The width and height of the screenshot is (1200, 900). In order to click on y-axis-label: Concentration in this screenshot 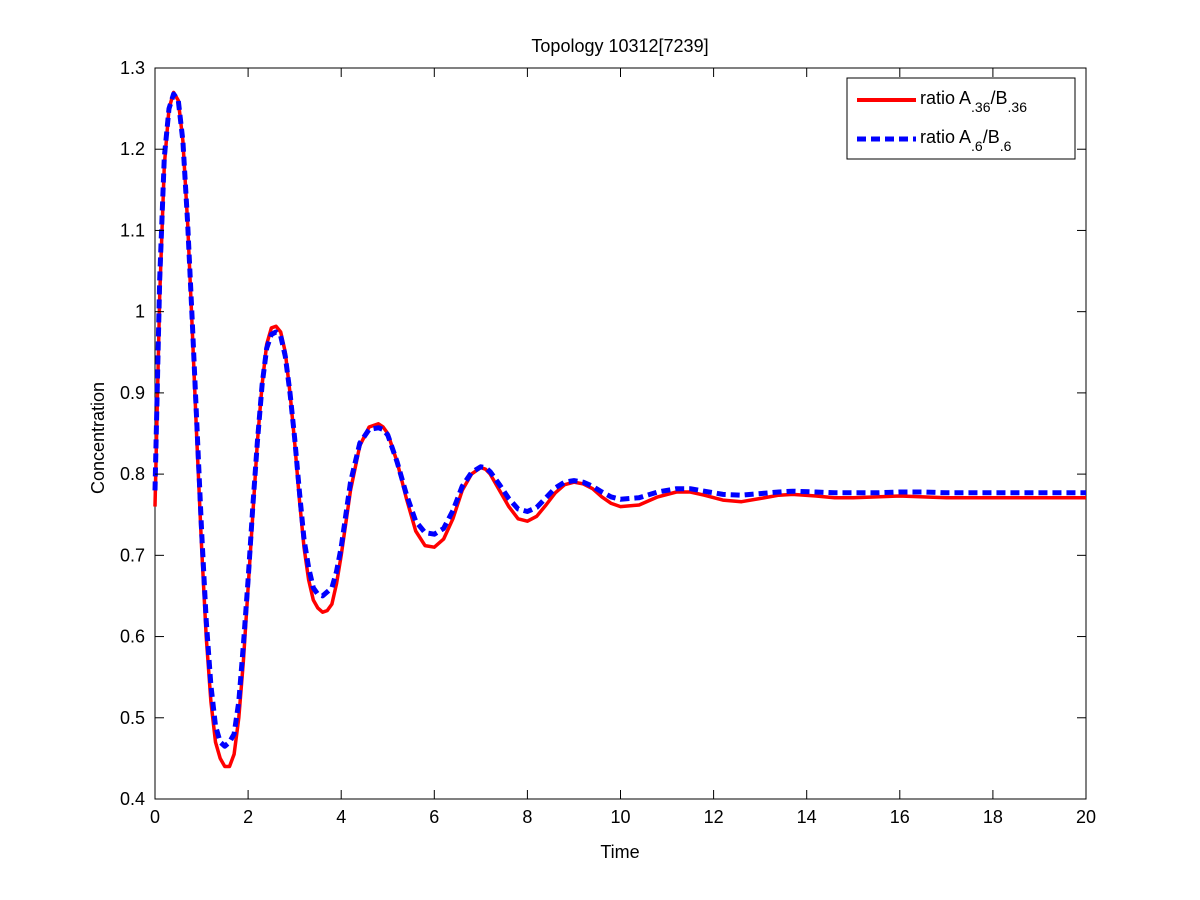, I will do `click(98, 438)`.